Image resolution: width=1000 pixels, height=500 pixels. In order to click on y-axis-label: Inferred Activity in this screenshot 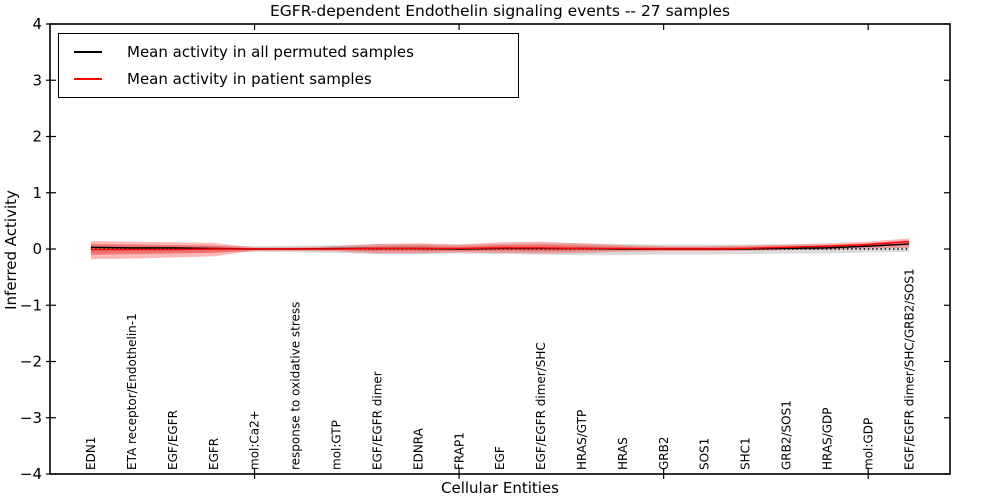, I will do `click(11, 250)`.